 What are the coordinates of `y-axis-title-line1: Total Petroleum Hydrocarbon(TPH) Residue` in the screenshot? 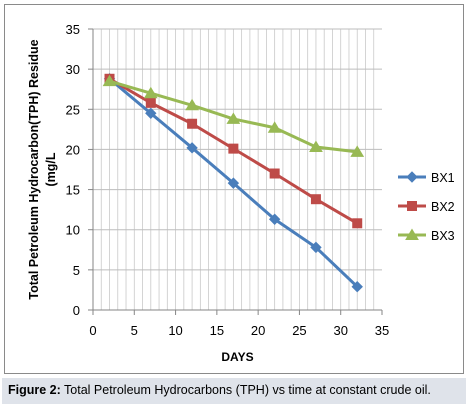 It's located at (34, 169).